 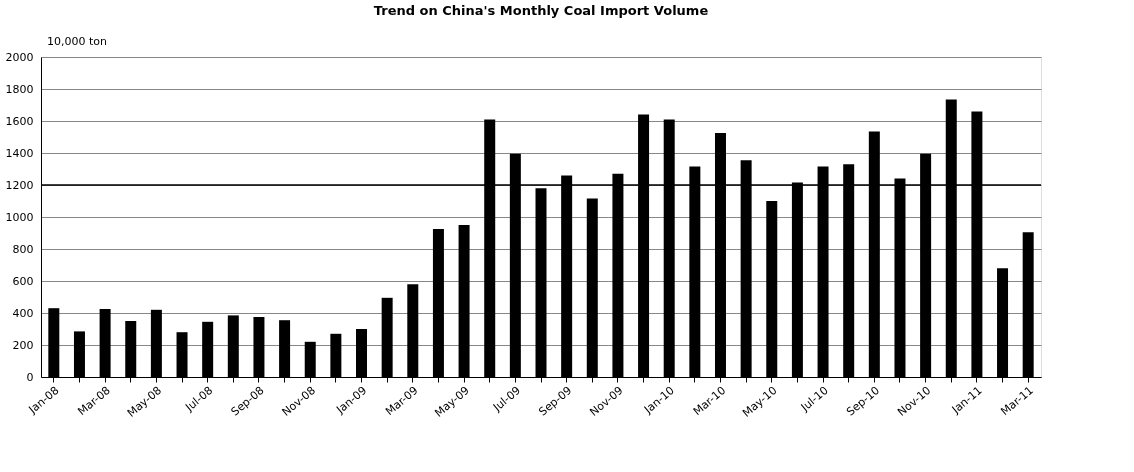 What do you see at coordinates (77, 41) in the screenshot?
I see `y-axis-title: 10,000 ton` at bounding box center [77, 41].